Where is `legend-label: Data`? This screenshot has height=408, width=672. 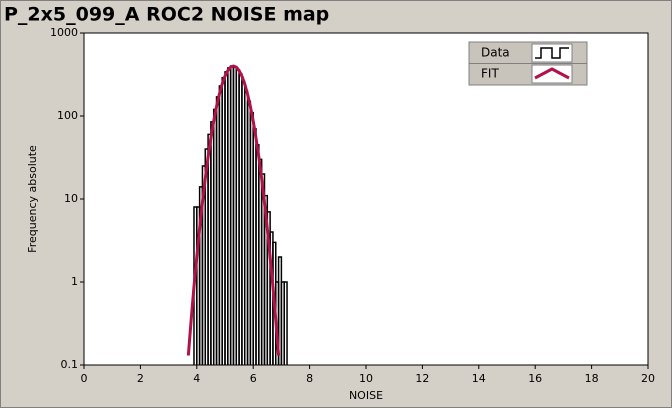 legend-label: Data is located at coordinates (495, 53).